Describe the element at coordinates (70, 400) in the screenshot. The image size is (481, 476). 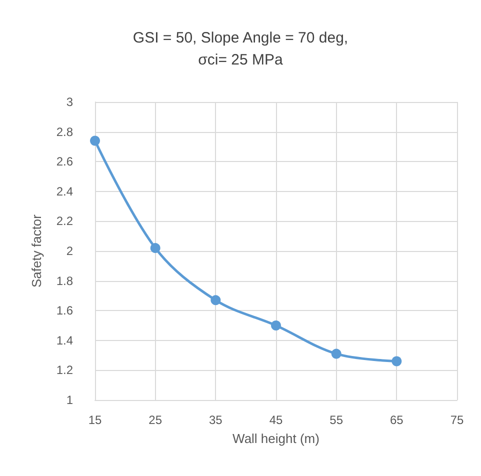
I see `y-tick-label: 1` at that location.